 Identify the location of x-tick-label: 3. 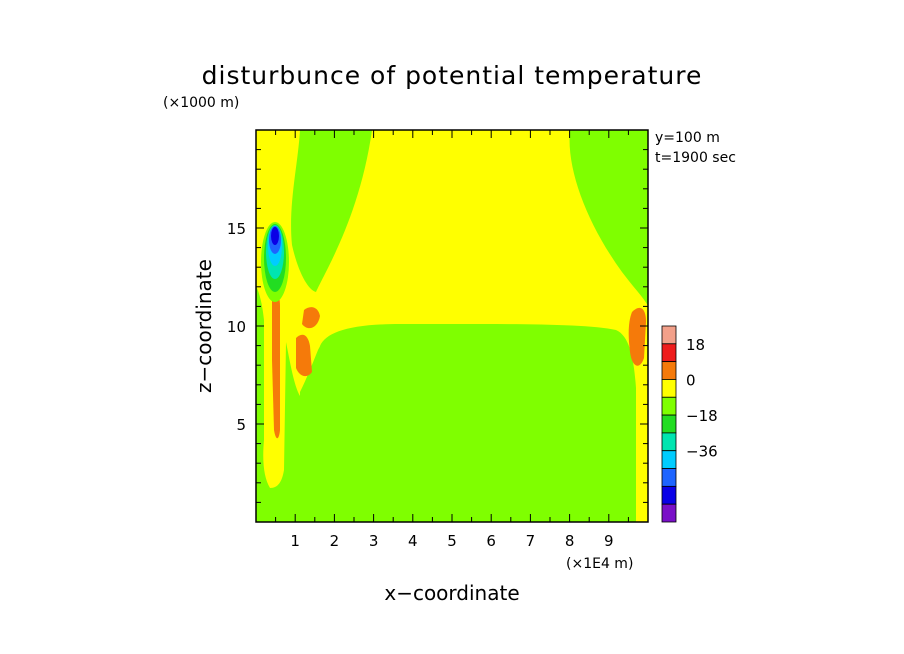
(374, 541).